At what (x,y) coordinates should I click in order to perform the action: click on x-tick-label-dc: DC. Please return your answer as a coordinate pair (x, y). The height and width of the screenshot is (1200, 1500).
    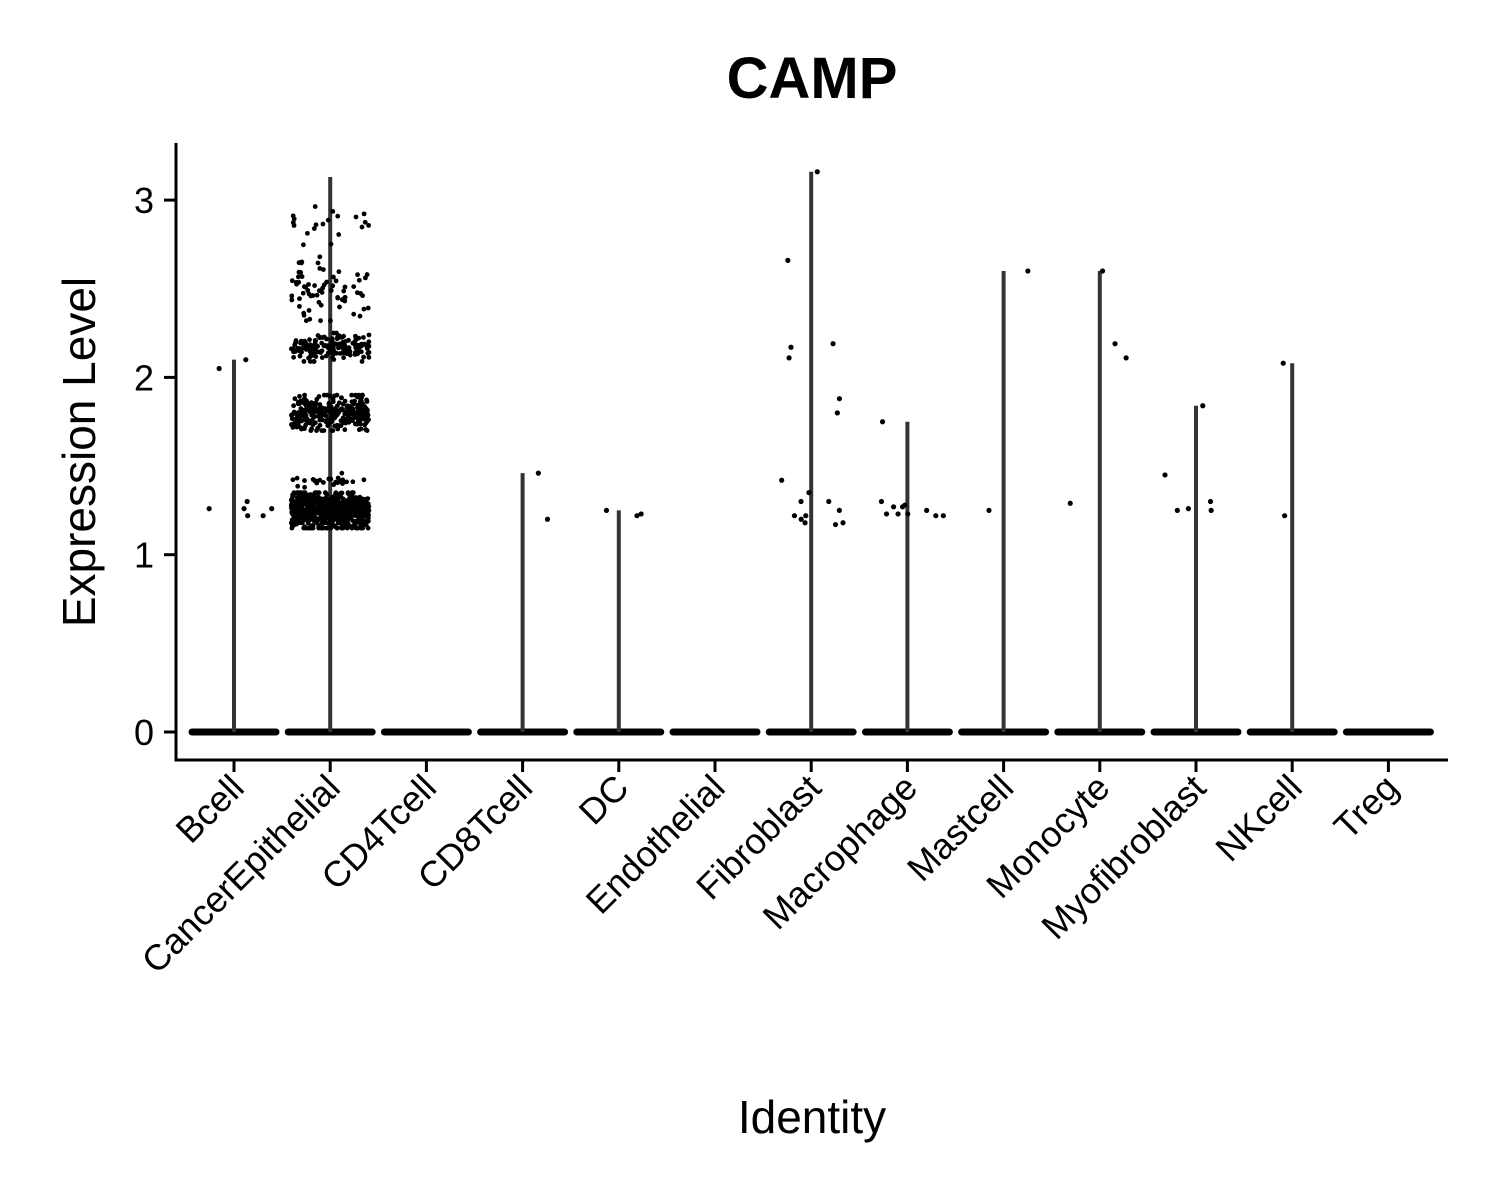
    Looking at the image, I should click on (604, 800).